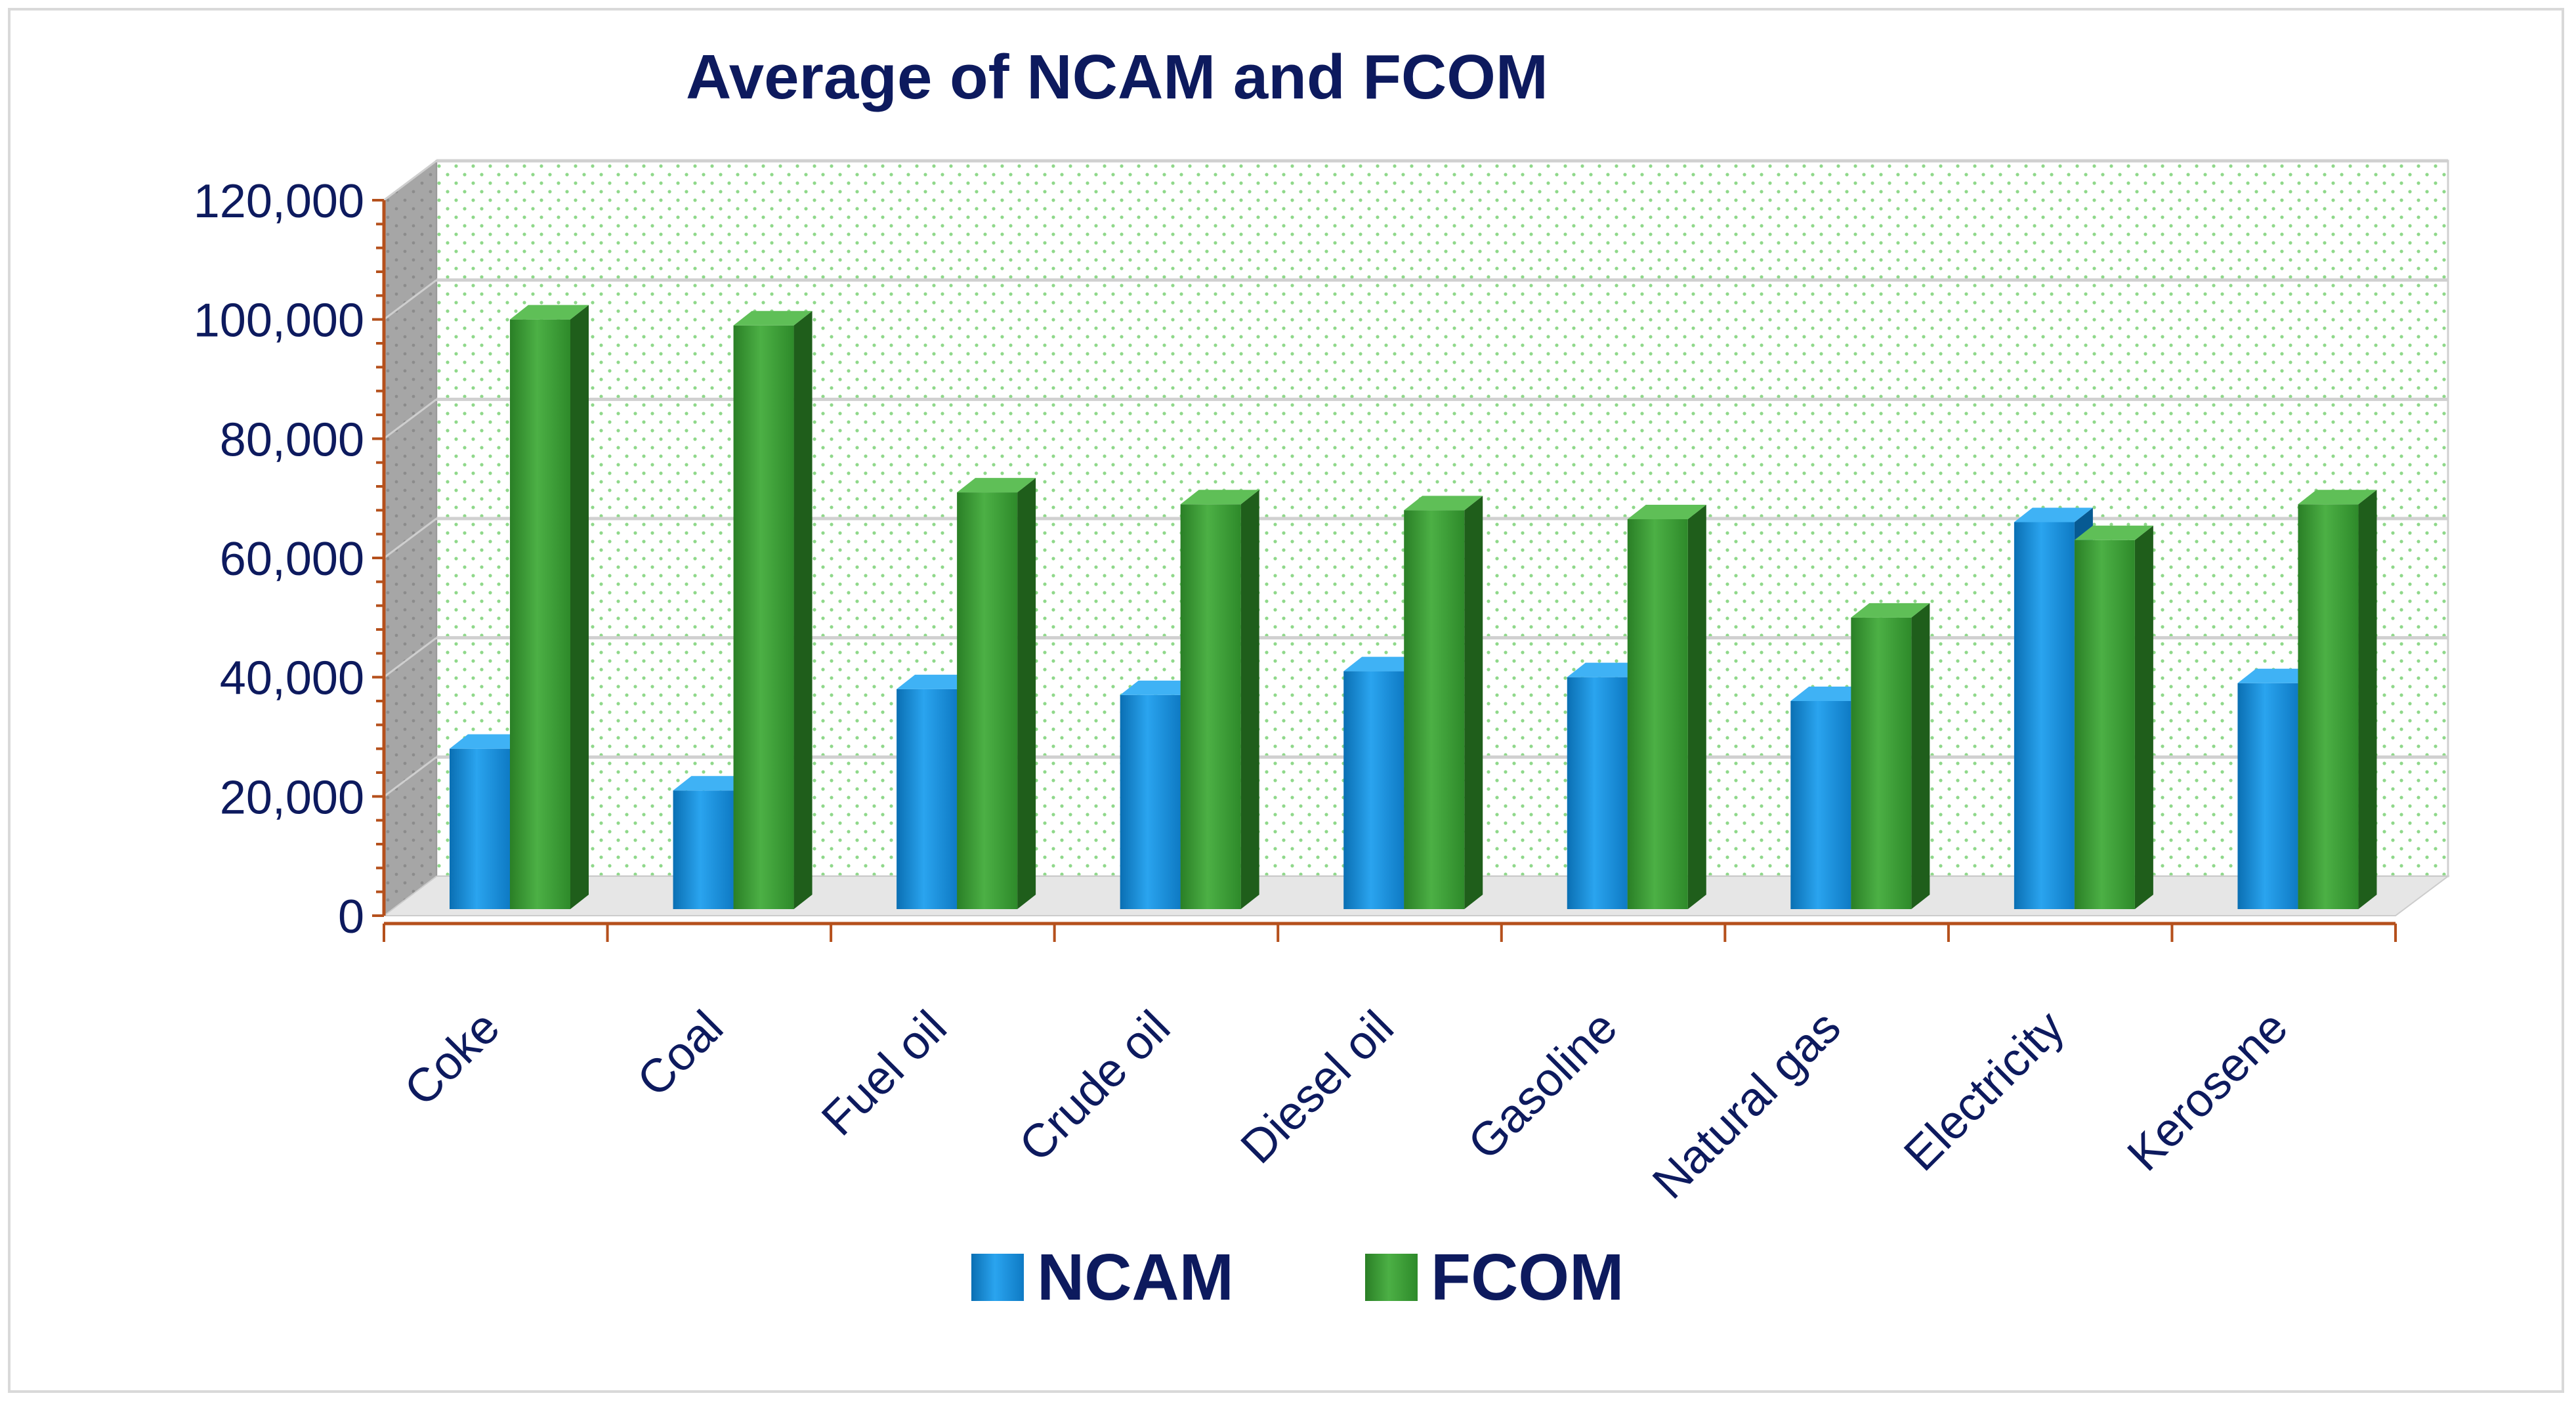 This screenshot has height=1406, width=2576. What do you see at coordinates (351, 917) in the screenshot?
I see `y-tick-label: 0` at bounding box center [351, 917].